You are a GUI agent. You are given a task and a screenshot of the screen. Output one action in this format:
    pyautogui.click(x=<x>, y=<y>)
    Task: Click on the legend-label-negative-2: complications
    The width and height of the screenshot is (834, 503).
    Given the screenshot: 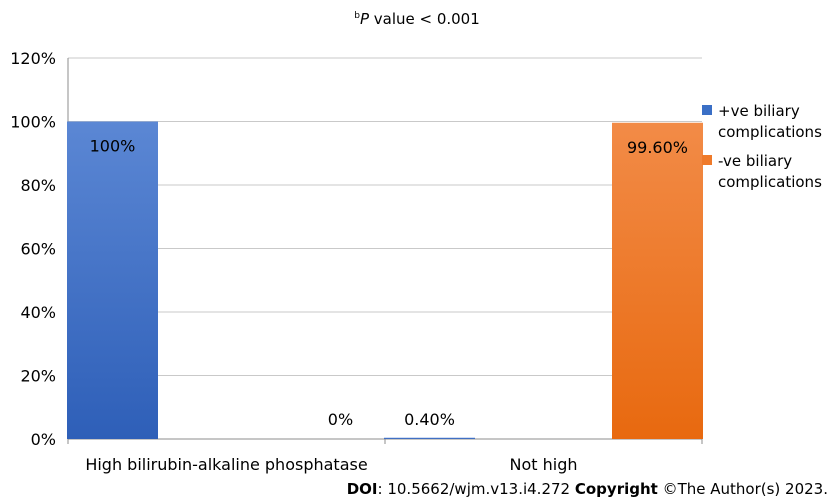 What is the action you would take?
    pyautogui.click(x=770, y=182)
    